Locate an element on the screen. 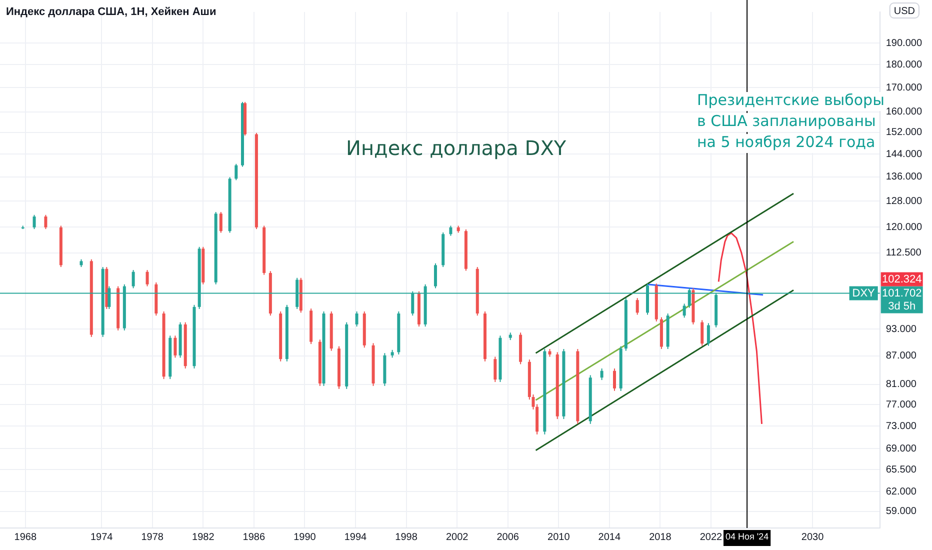  text: 3d 5h is located at coordinates (902, 306).